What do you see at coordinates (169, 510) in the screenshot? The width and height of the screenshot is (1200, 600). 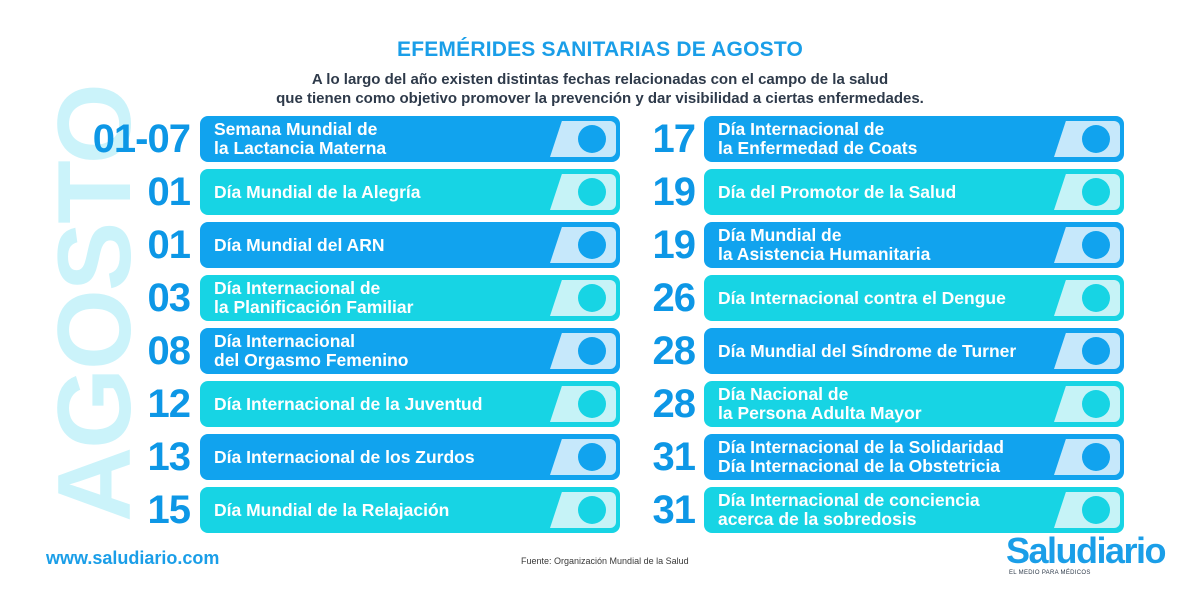 I see `event-date: 15` at bounding box center [169, 510].